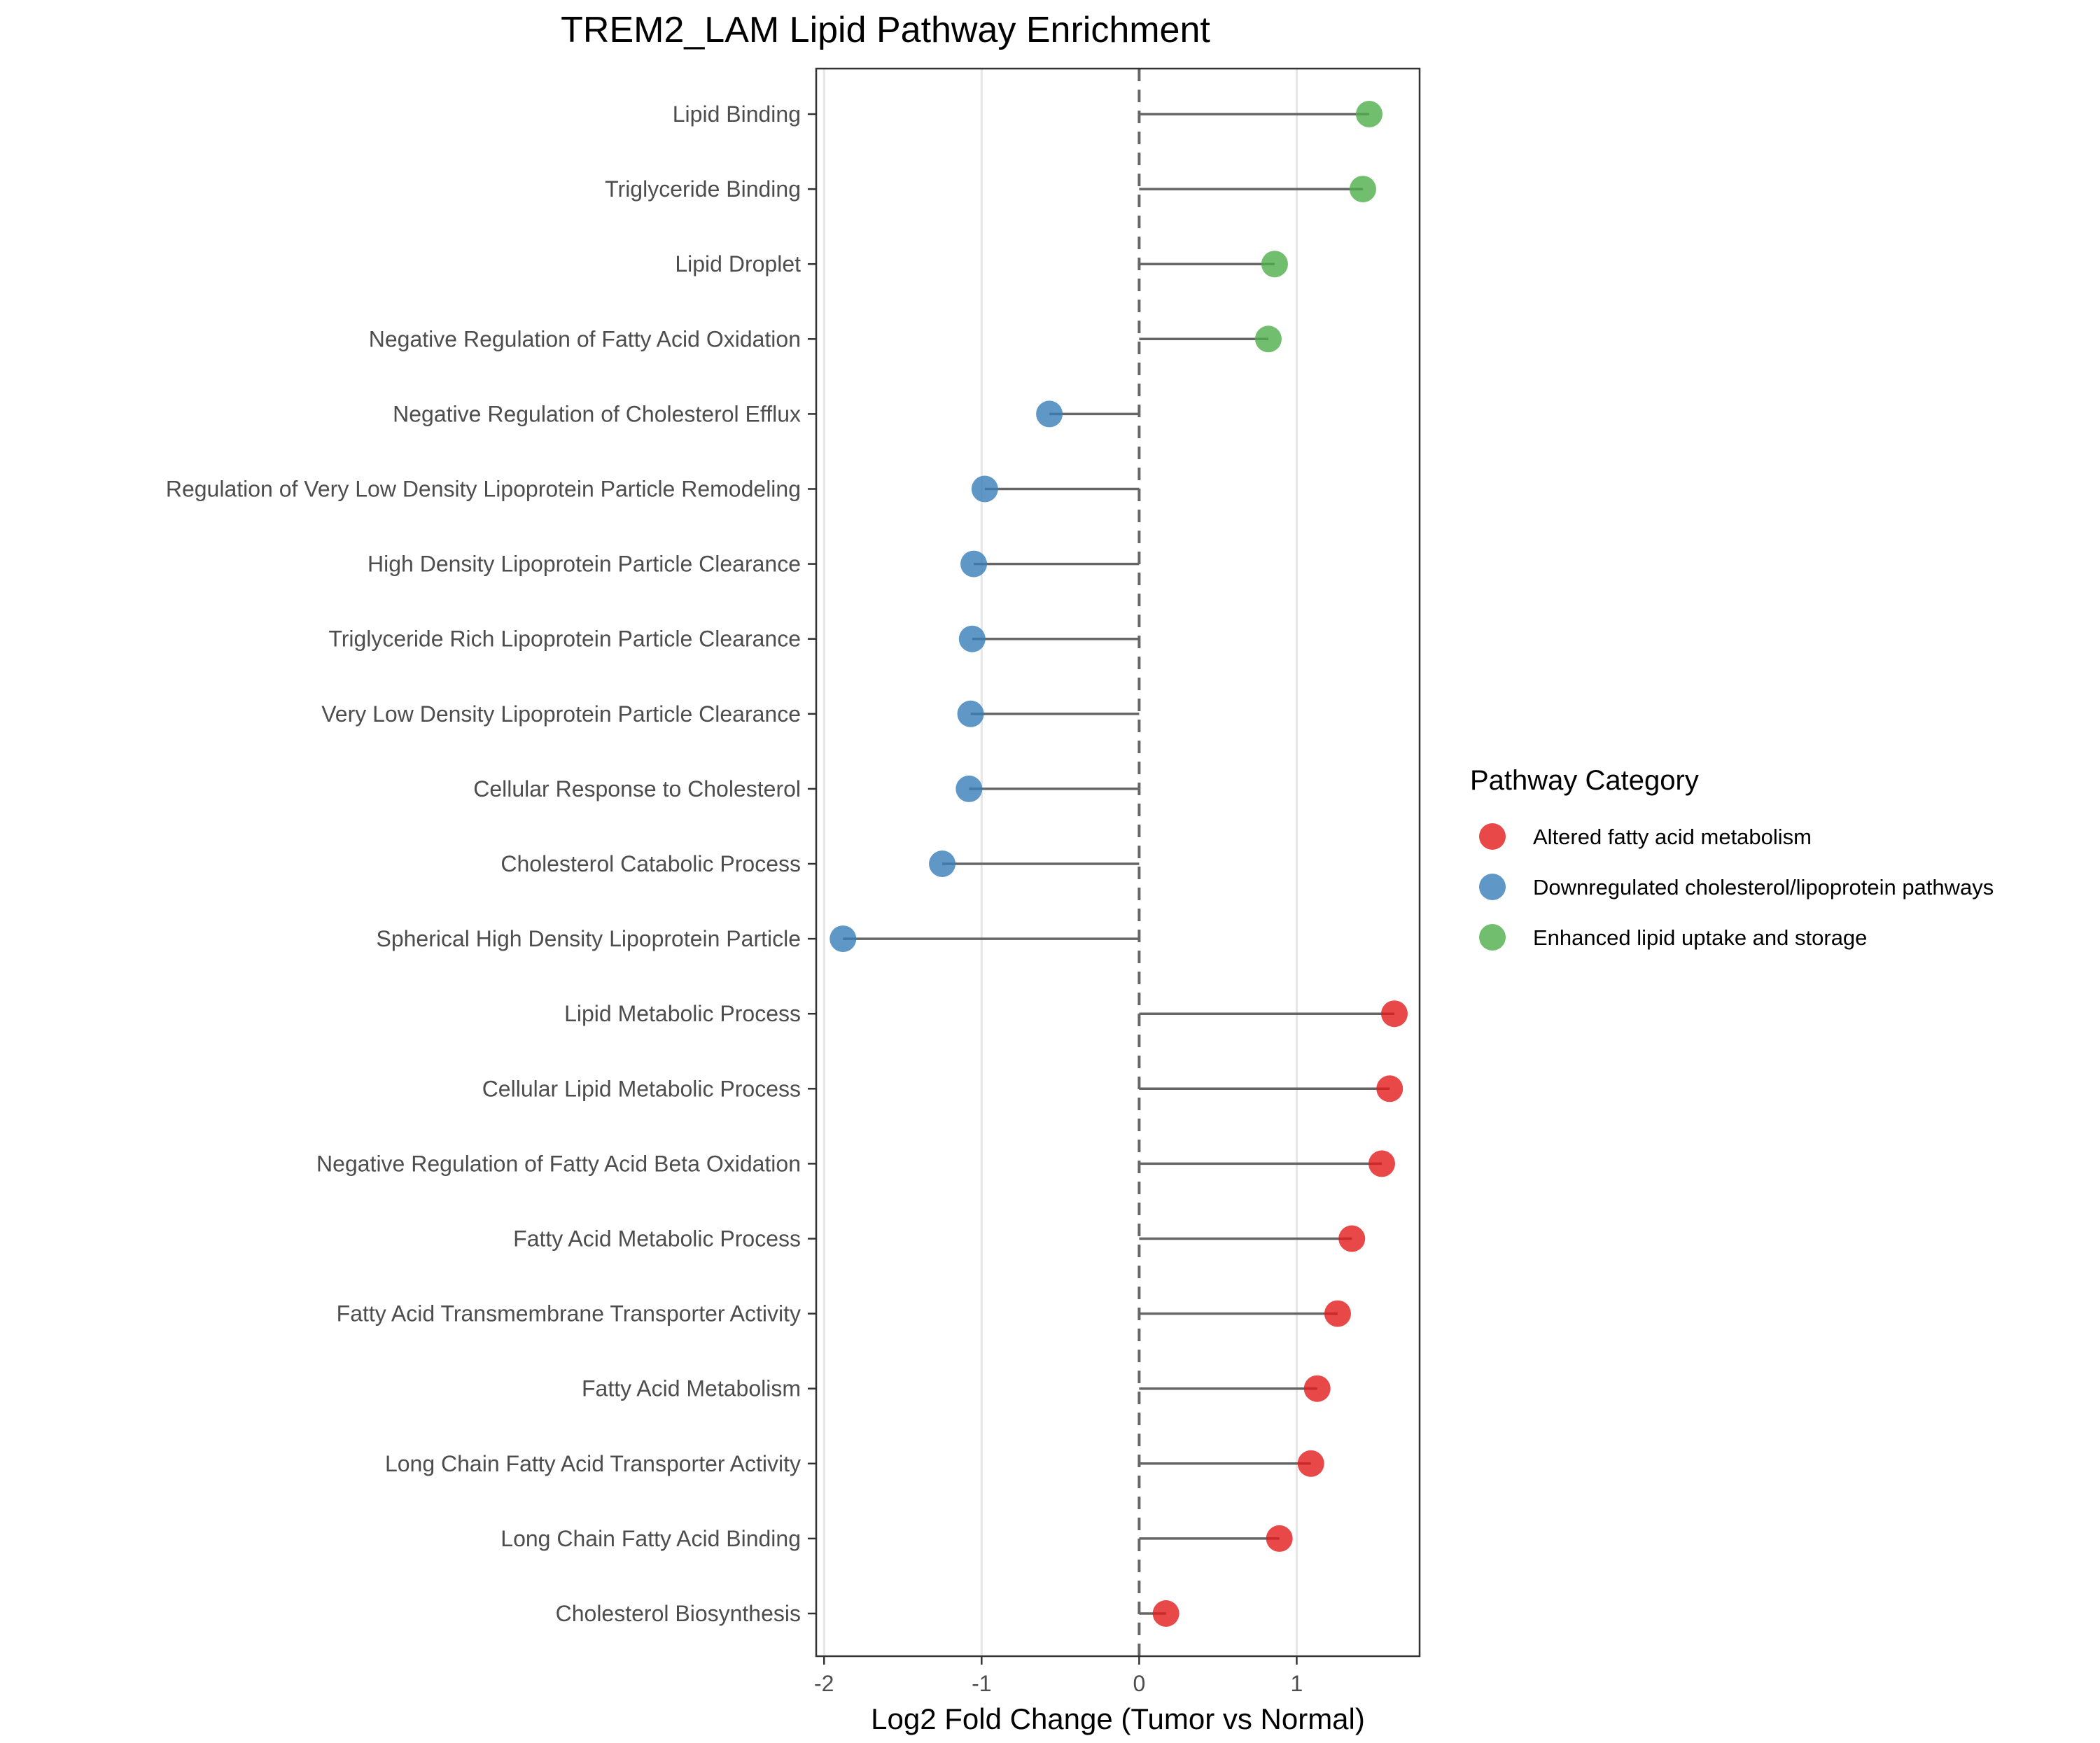 The width and height of the screenshot is (2100, 1743). Describe the element at coordinates (1058, 1676) in the screenshot. I see `x-axis-ticks: -2 -1 0 1` at that location.